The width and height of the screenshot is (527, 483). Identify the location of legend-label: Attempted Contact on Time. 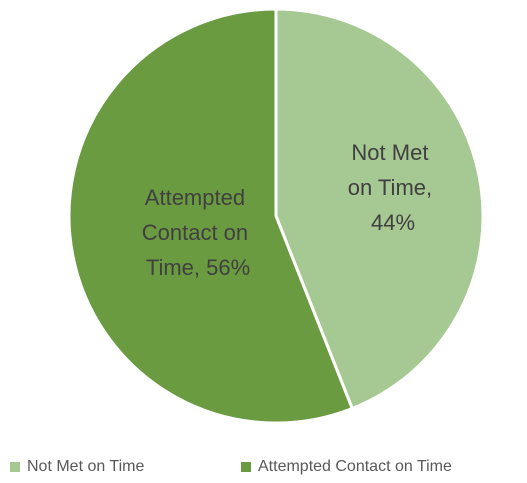
(355, 466).